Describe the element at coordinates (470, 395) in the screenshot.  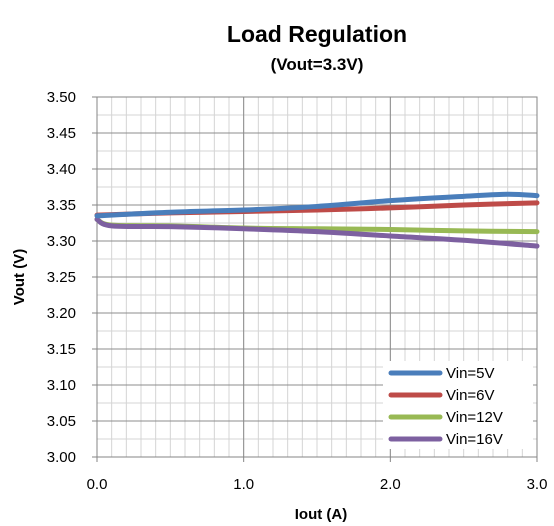
I see `legend-label: Vin=6V` at that location.